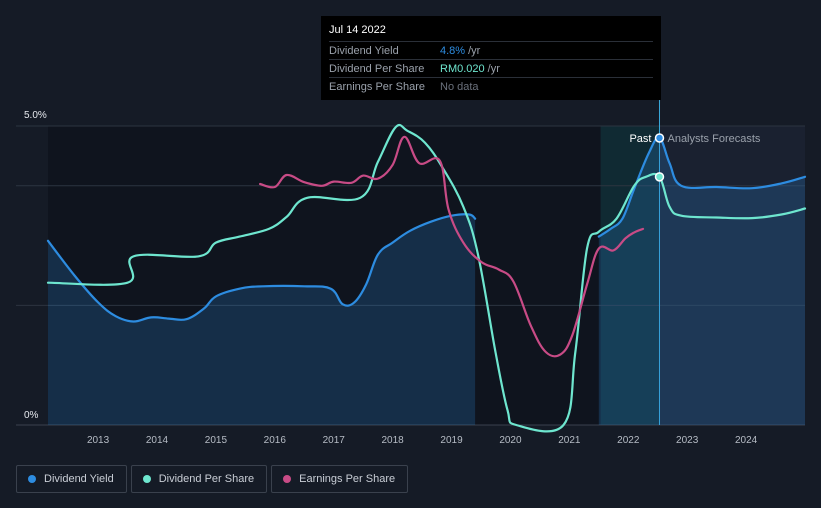 This screenshot has width=821, height=508. What do you see at coordinates (453, 50) in the screenshot?
I see `tooltip-value: 4.8%` at bounding box center [453, 50].